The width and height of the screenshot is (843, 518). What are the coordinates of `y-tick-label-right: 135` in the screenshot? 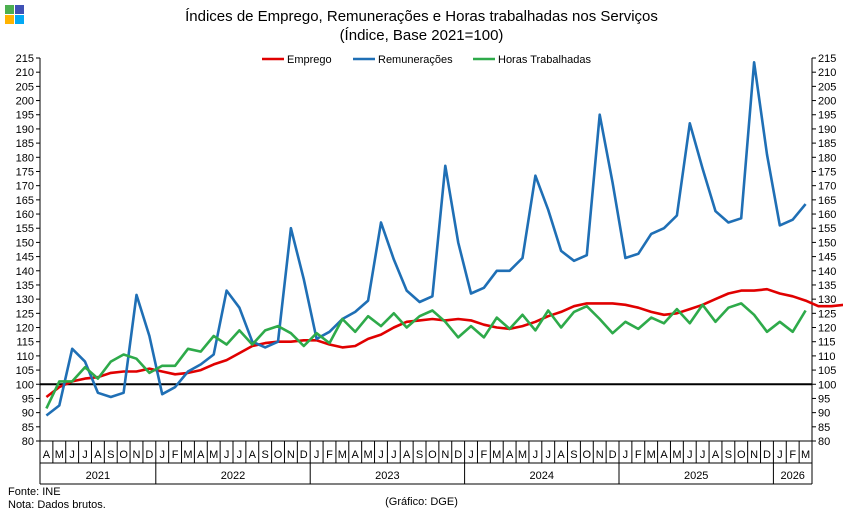 It's located at (827, 286).